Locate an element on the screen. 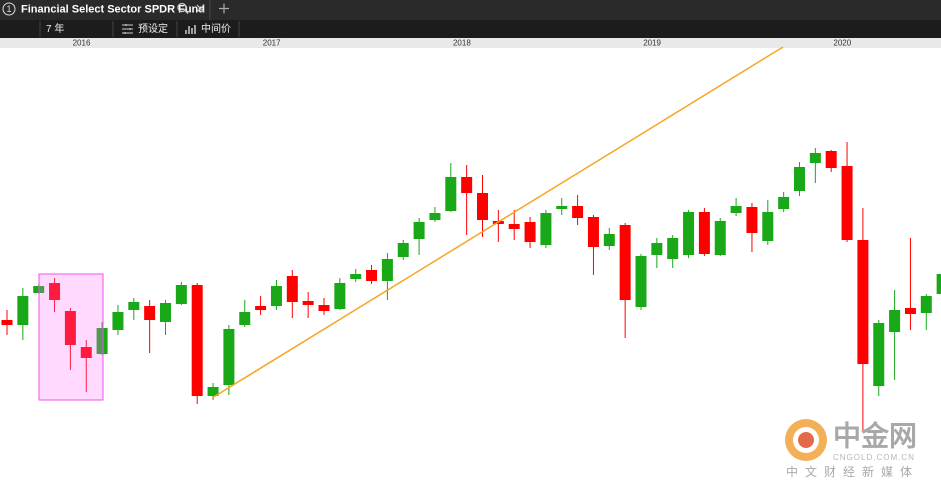 Image resolution: width=941 pixels, height=491 pixels. x-tick-label: 2019 is located at coordinates (652, 43).